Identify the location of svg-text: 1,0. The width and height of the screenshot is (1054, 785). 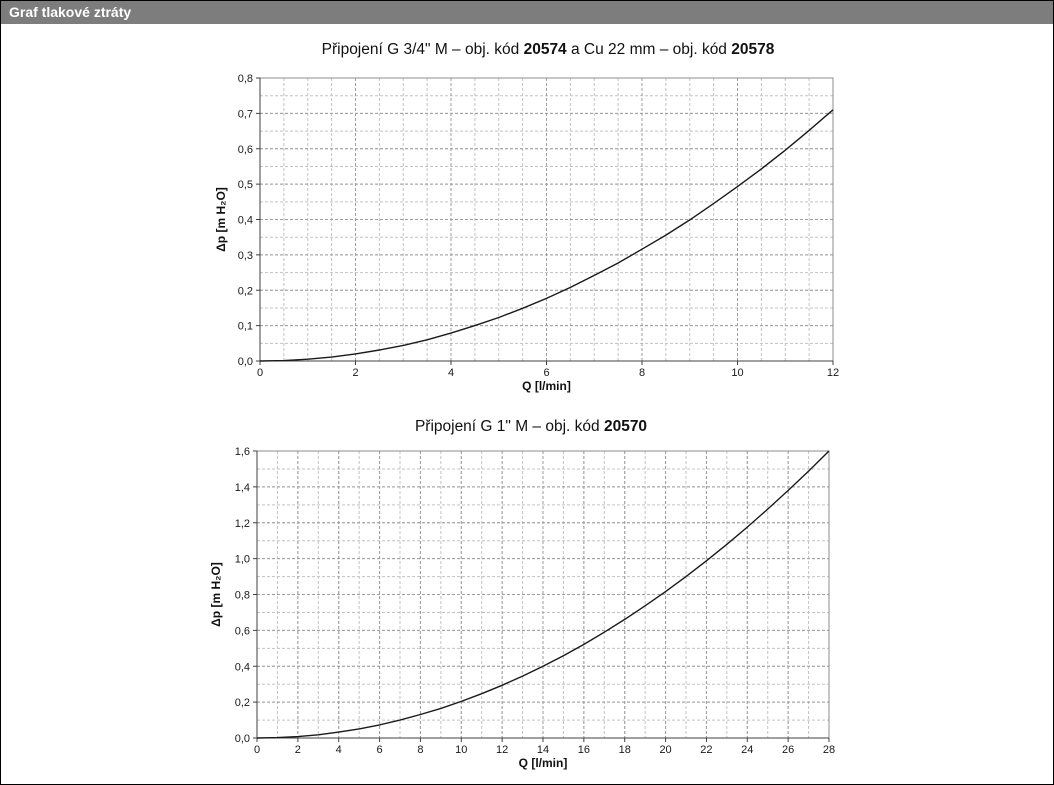
(242, 560).